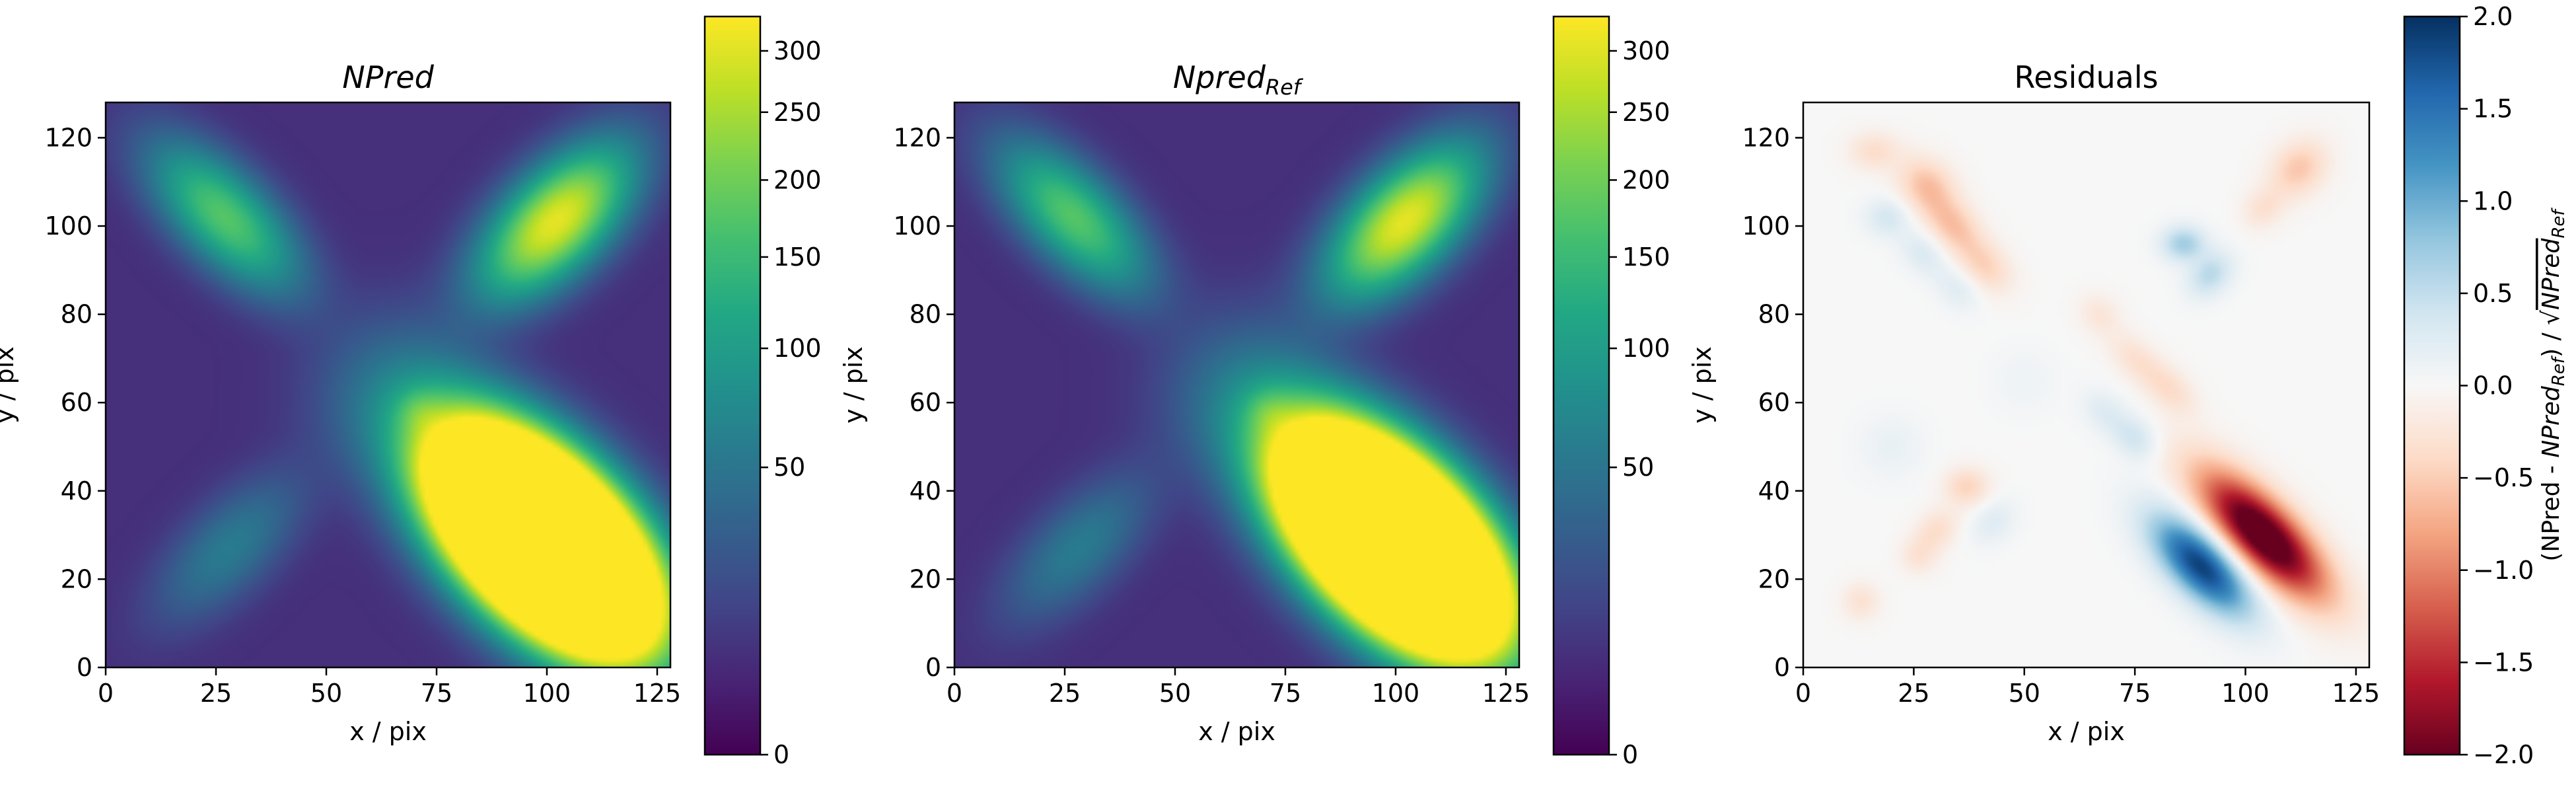 The image size is (2576, 793). Describe the element at coordinates (2504, 571) in the screenshot. I see `colorbar-tick-label: −1.0` at that location.